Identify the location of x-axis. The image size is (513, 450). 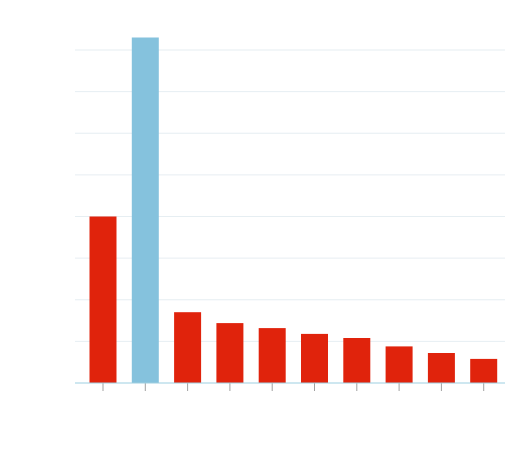
(290, 386).